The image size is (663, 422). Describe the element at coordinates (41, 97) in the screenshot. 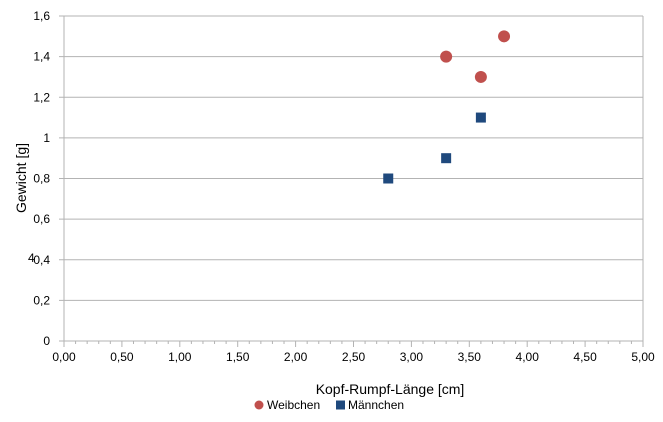

I see `y-tick-label: 1,2` at that location.